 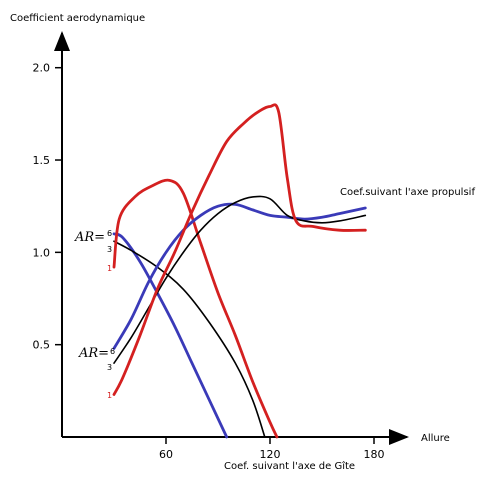 I want to click on ar-prefix-heel: AR=, so click(x=89, y=237).